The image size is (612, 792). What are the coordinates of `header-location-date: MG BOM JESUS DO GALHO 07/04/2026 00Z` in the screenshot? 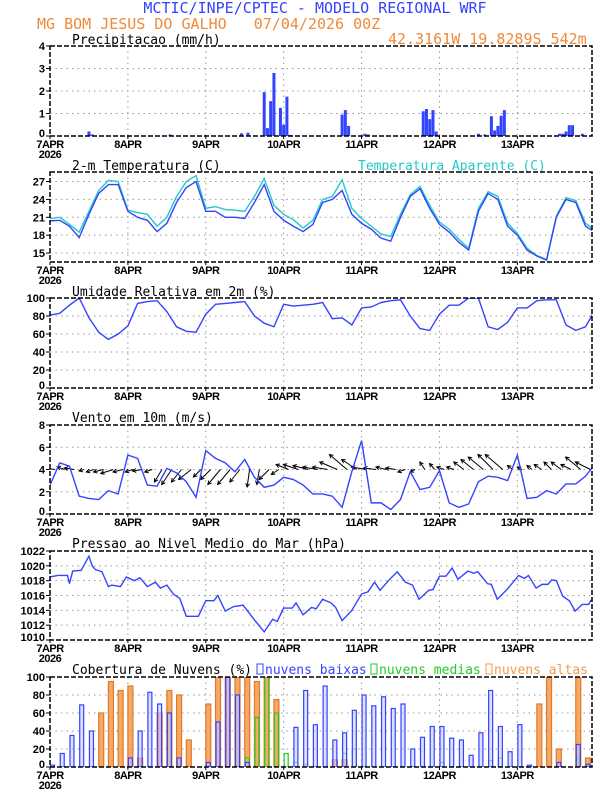 It's located at (208, 24).